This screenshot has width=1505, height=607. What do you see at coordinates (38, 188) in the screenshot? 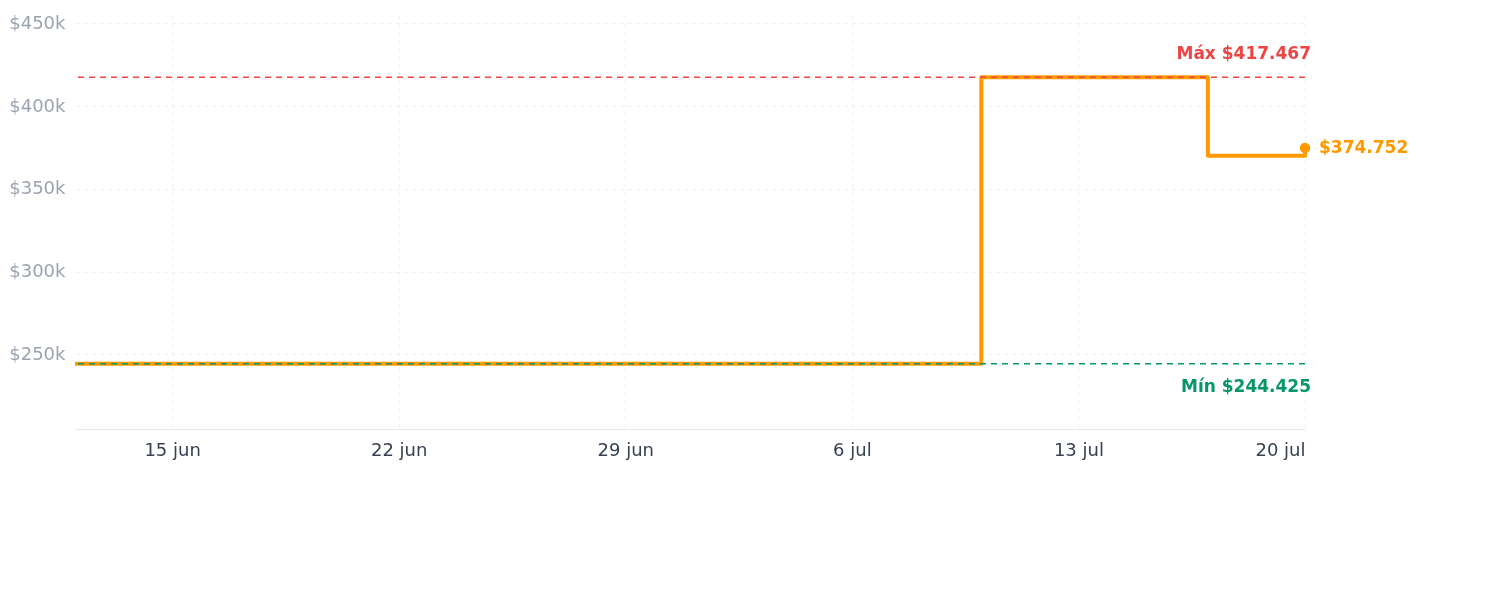
I see `y-tick-label: $350k` at bounding box center [38, 188].